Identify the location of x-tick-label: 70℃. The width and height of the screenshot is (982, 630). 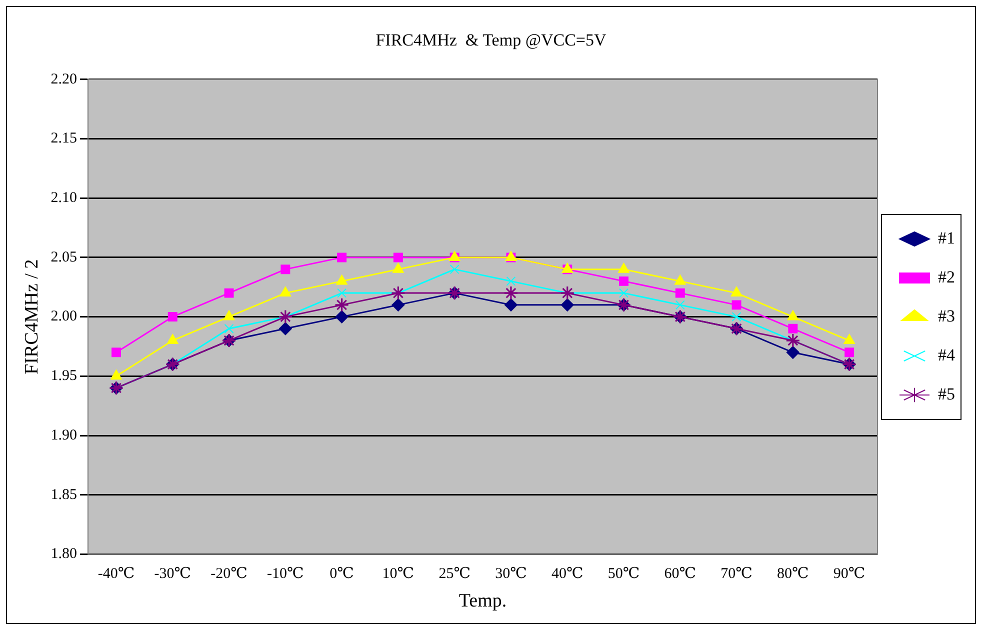
(736, 574).